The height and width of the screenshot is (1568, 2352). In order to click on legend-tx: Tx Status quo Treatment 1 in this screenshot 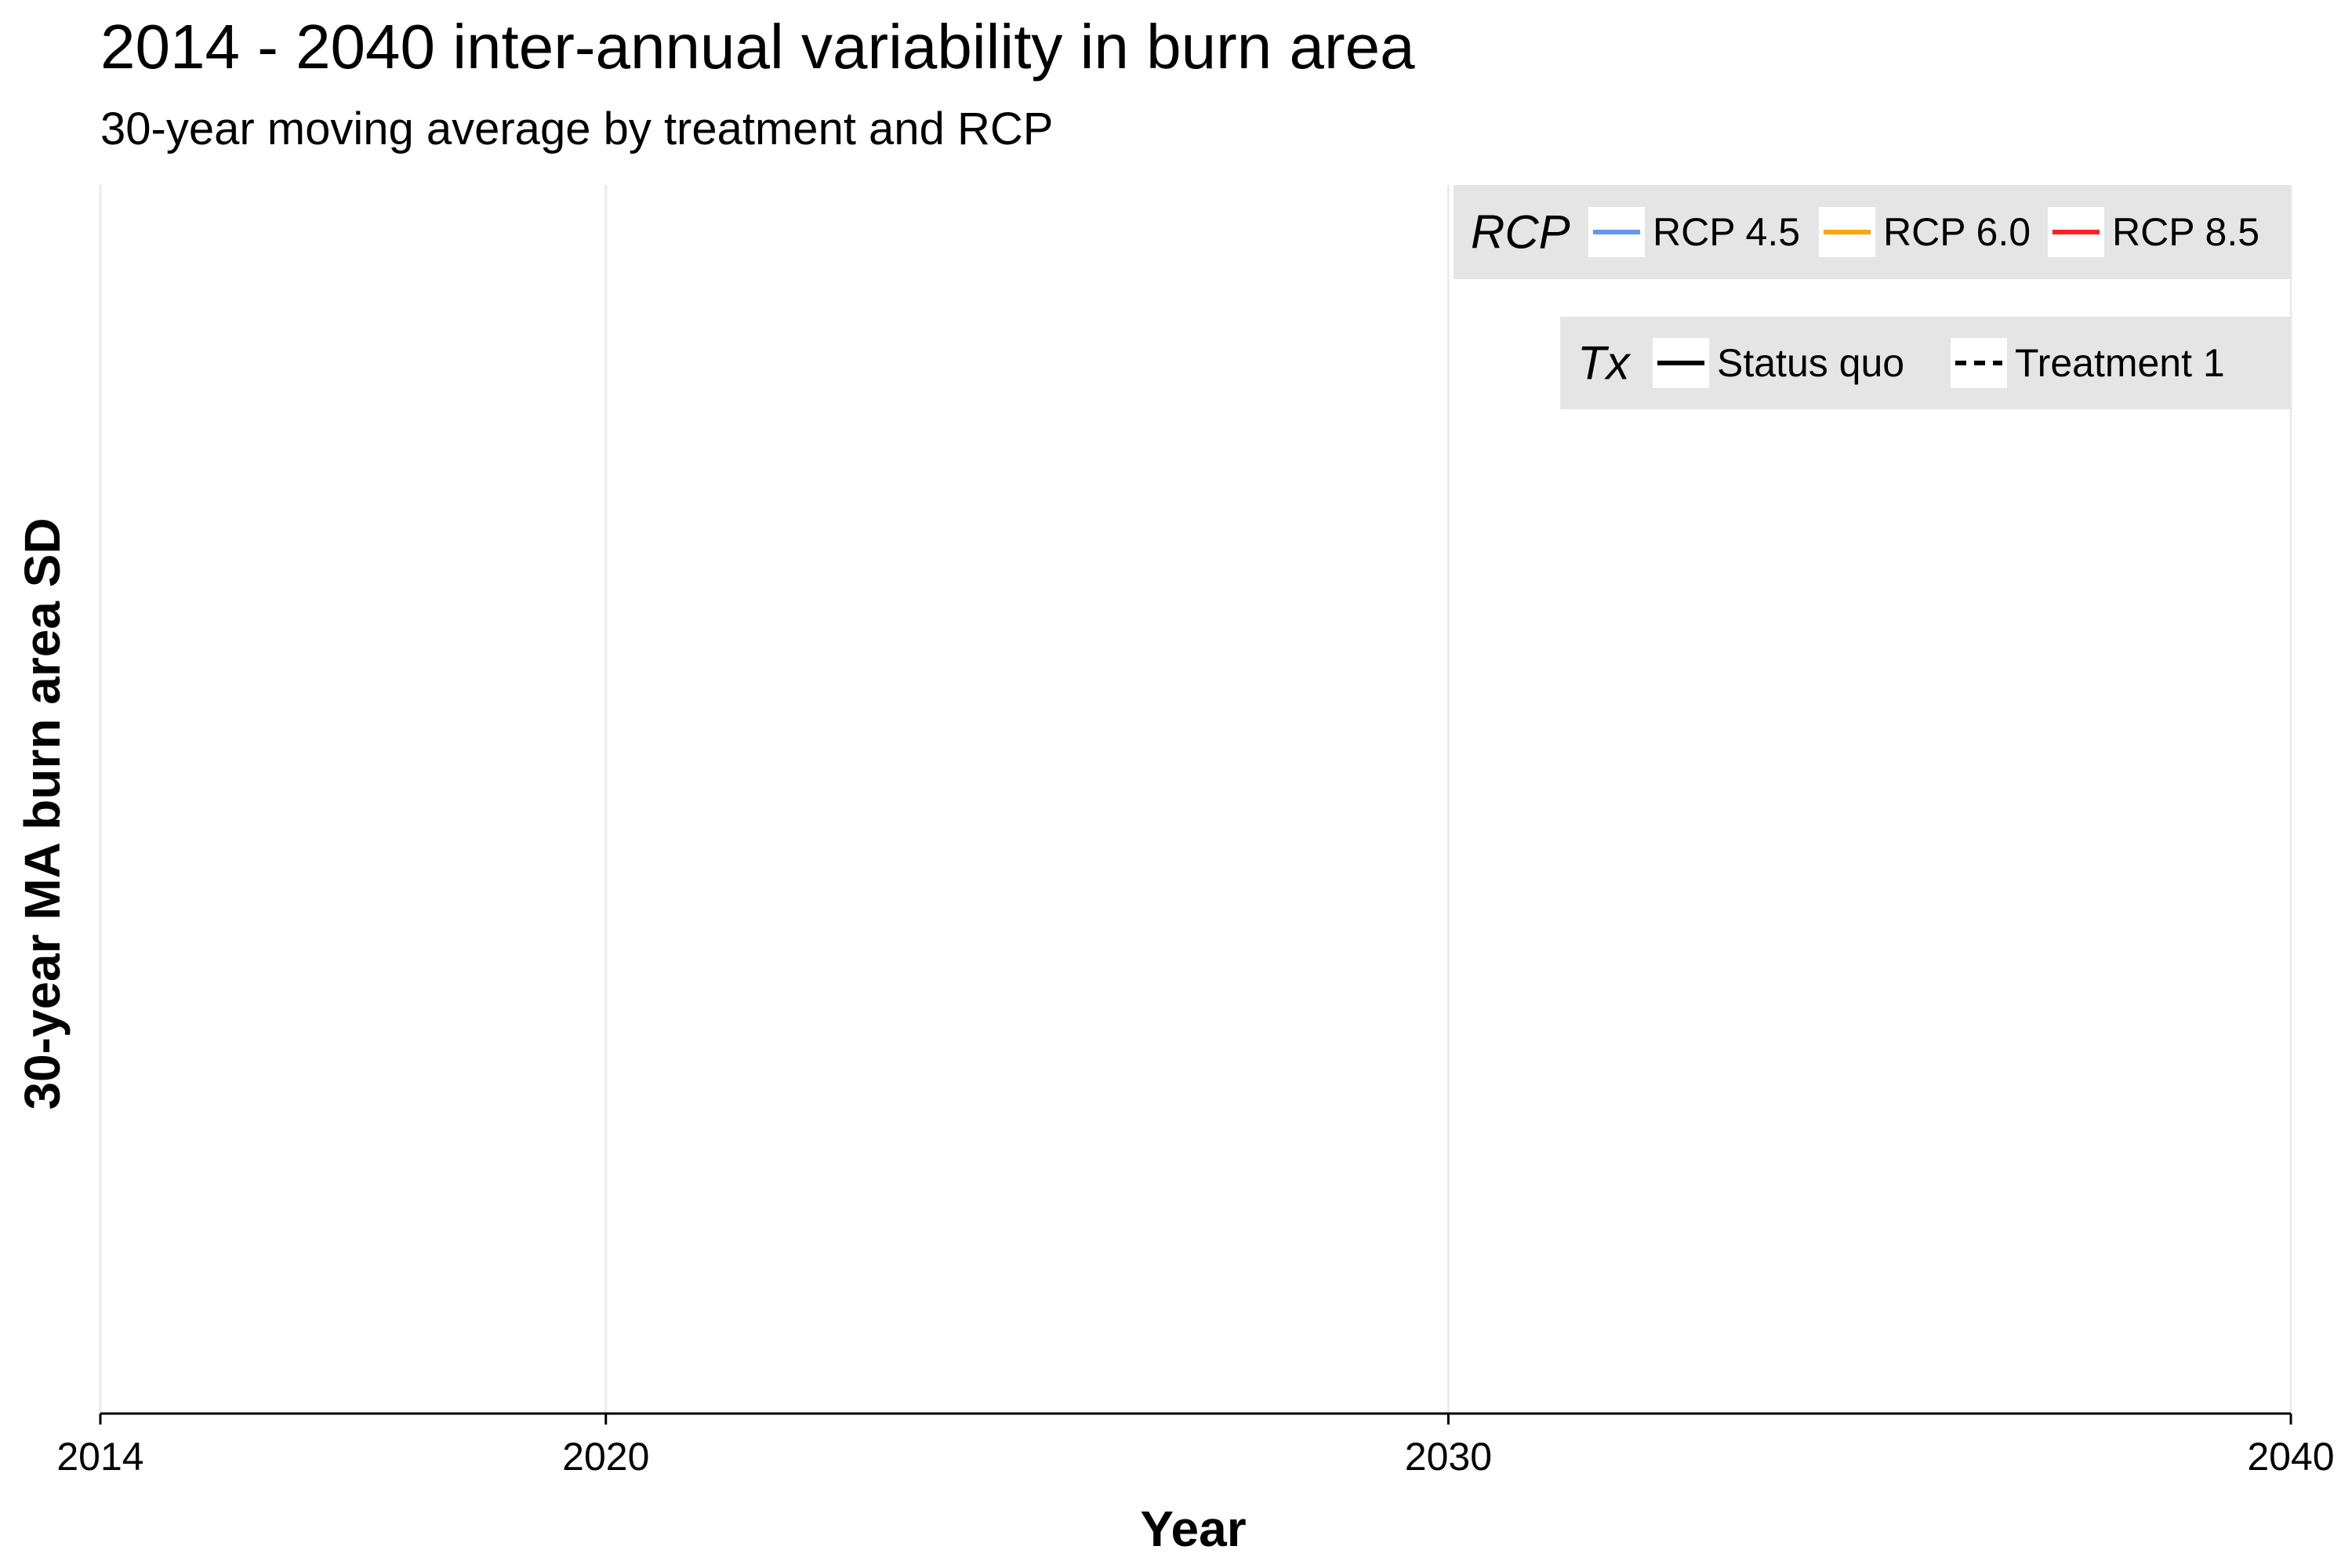, I will do `click(1925, 363)`.